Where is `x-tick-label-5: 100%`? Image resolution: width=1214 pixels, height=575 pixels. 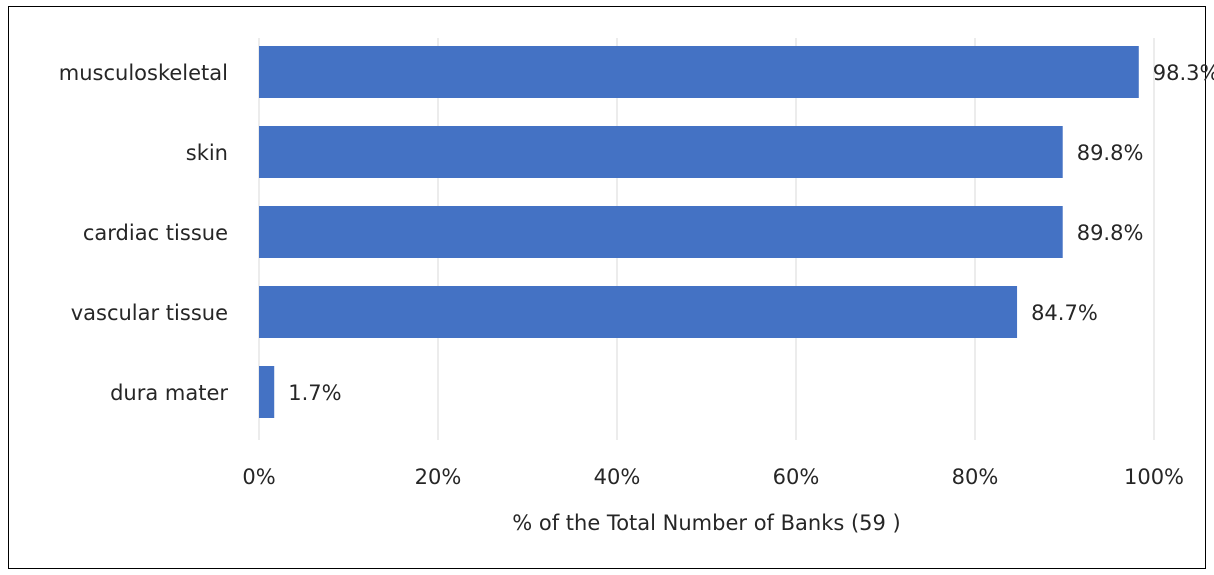
x-tick-label-5: 100% is located at coordinates (1154, 477).